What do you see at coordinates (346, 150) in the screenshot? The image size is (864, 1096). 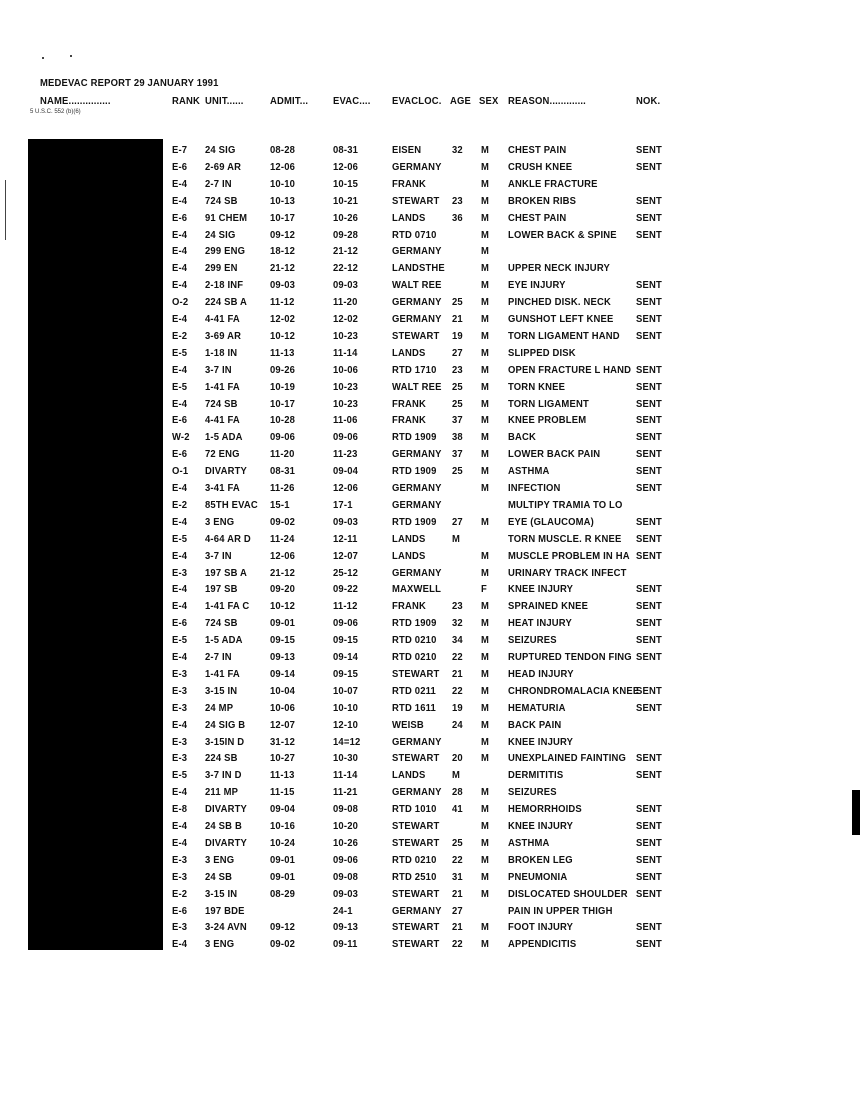 I see `cell-evac: 08-31` at bounding box center [346, 150].